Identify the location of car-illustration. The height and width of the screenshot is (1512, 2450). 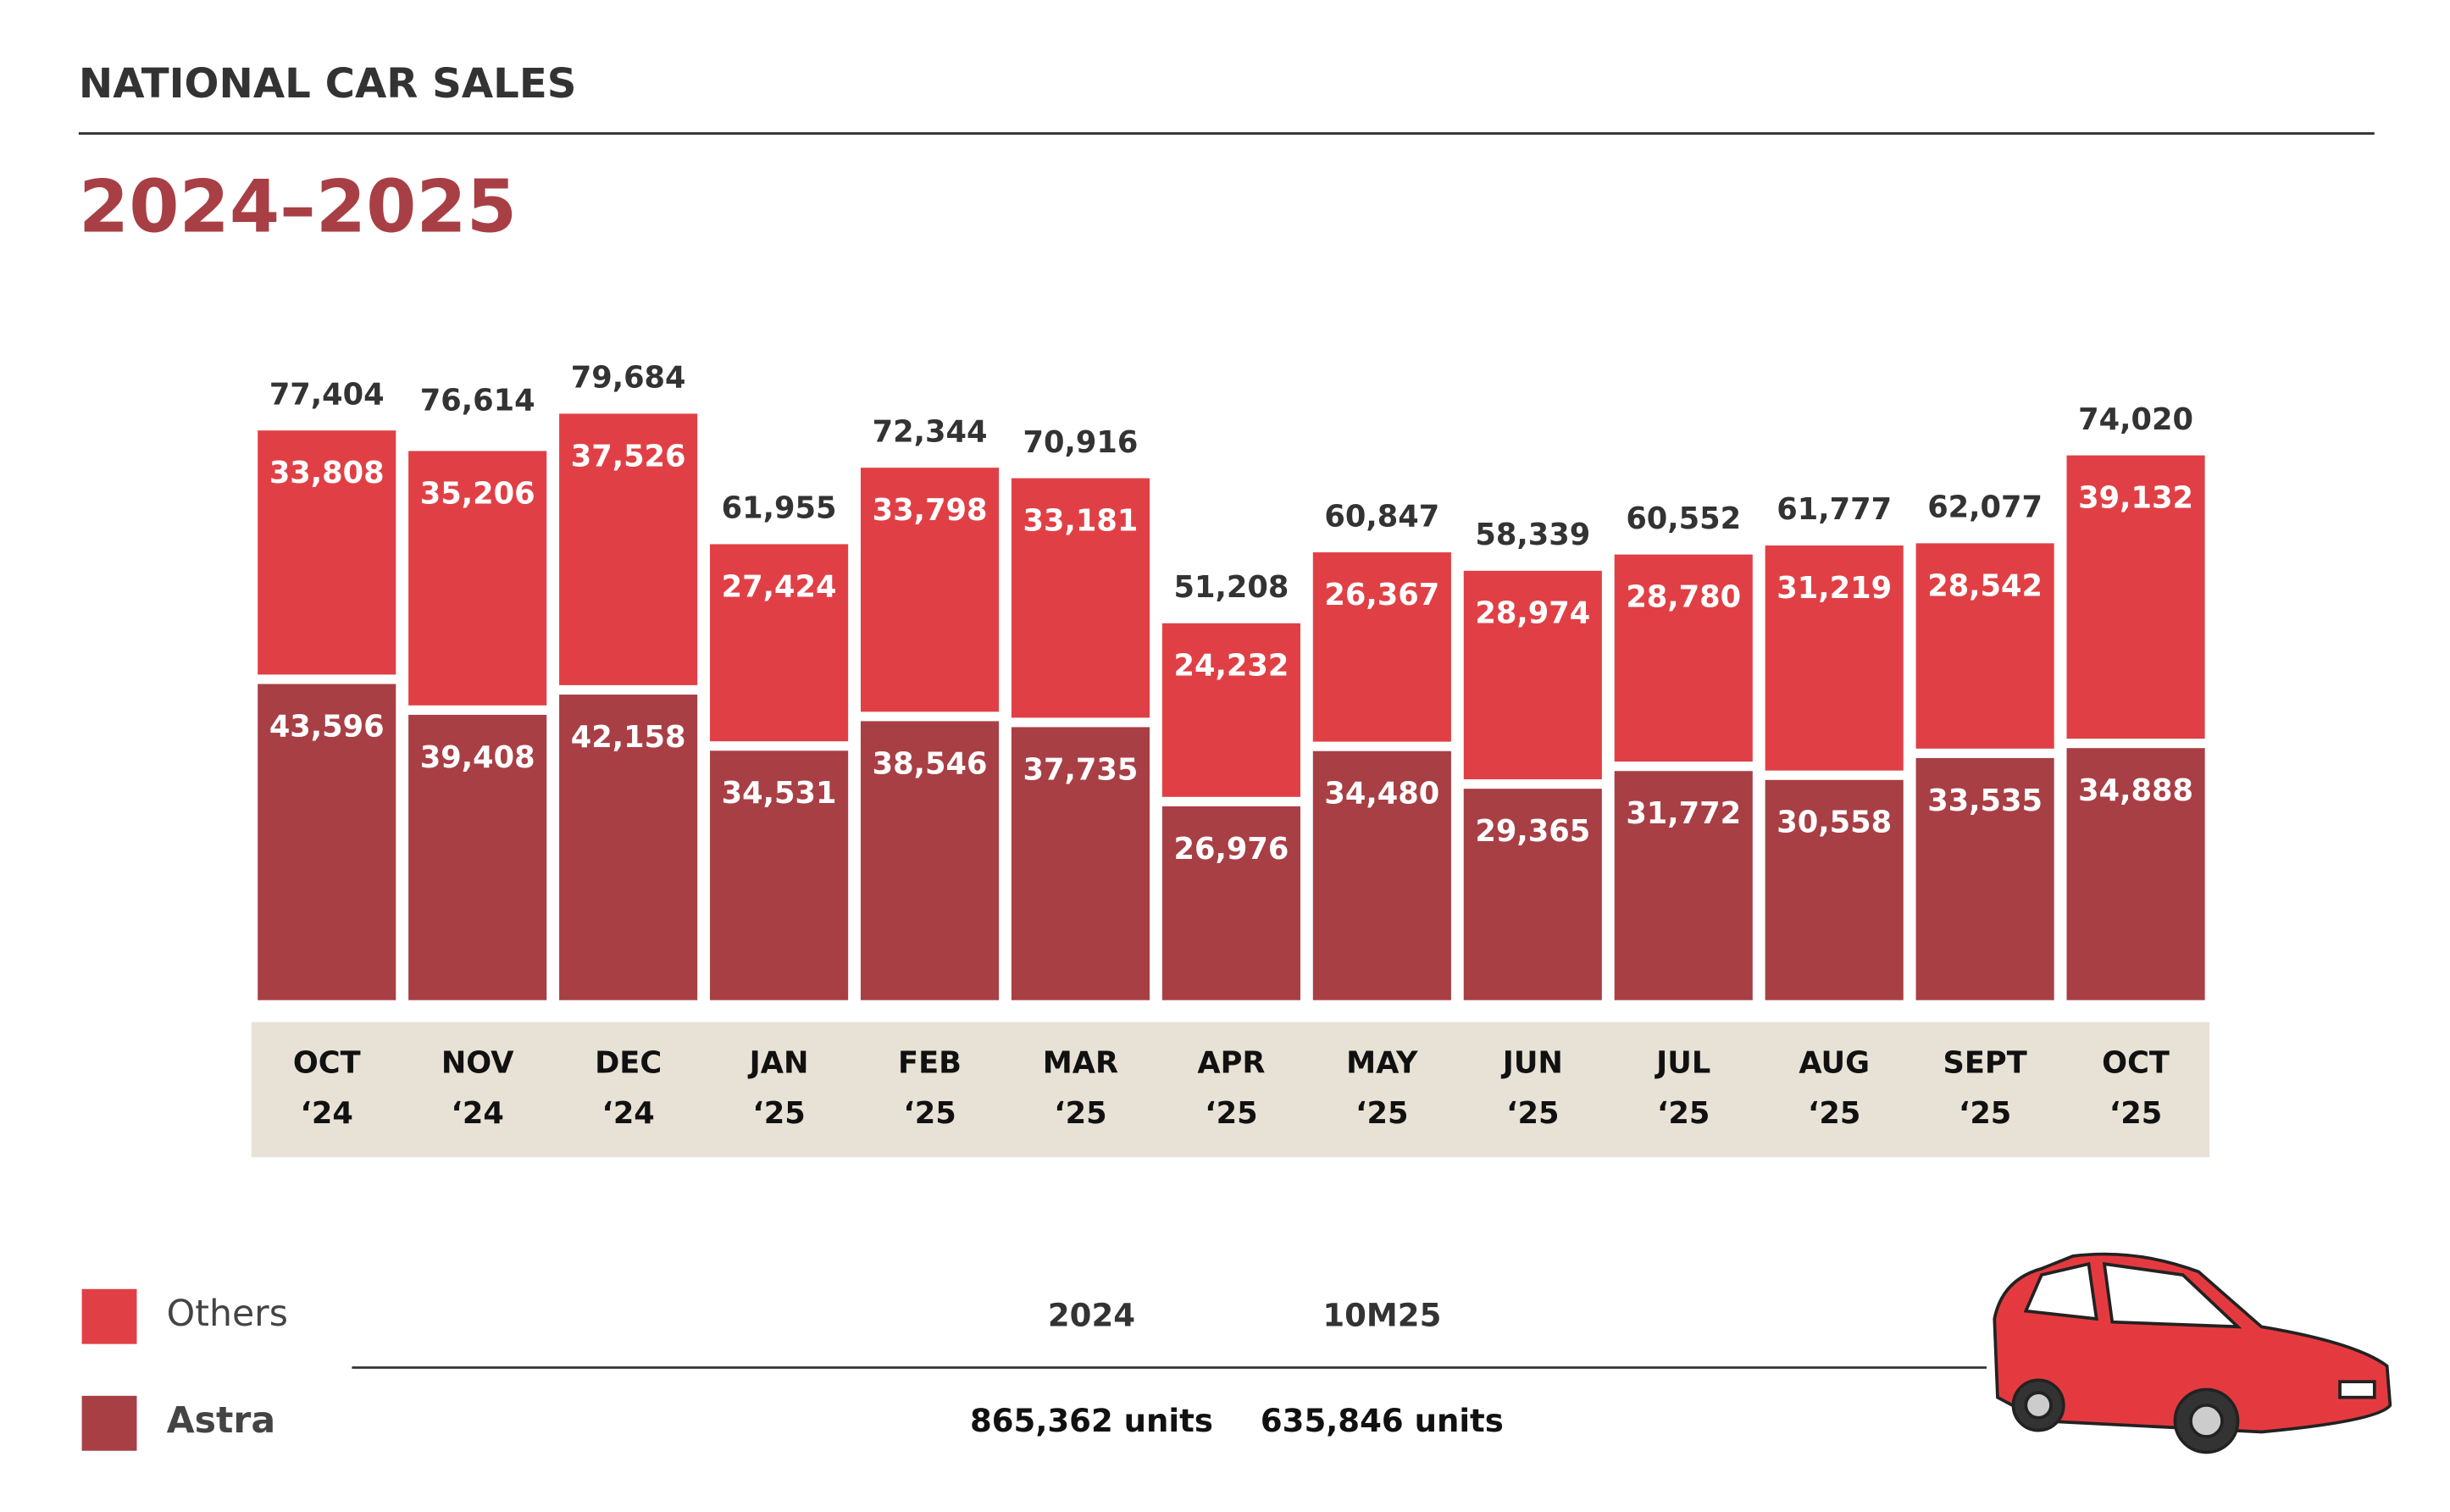
(2192, 1353).